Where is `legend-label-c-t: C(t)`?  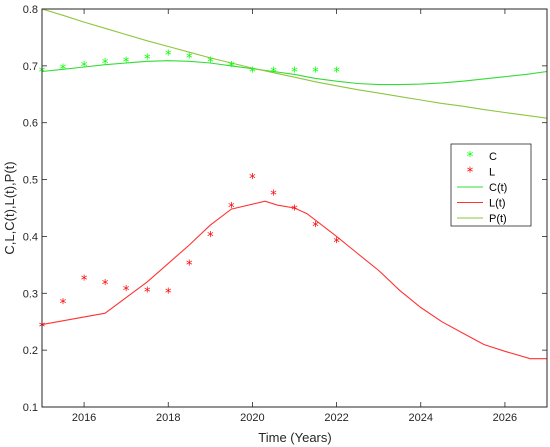 legend-label-c-t: C(t) is located at coordinates (498, 188).